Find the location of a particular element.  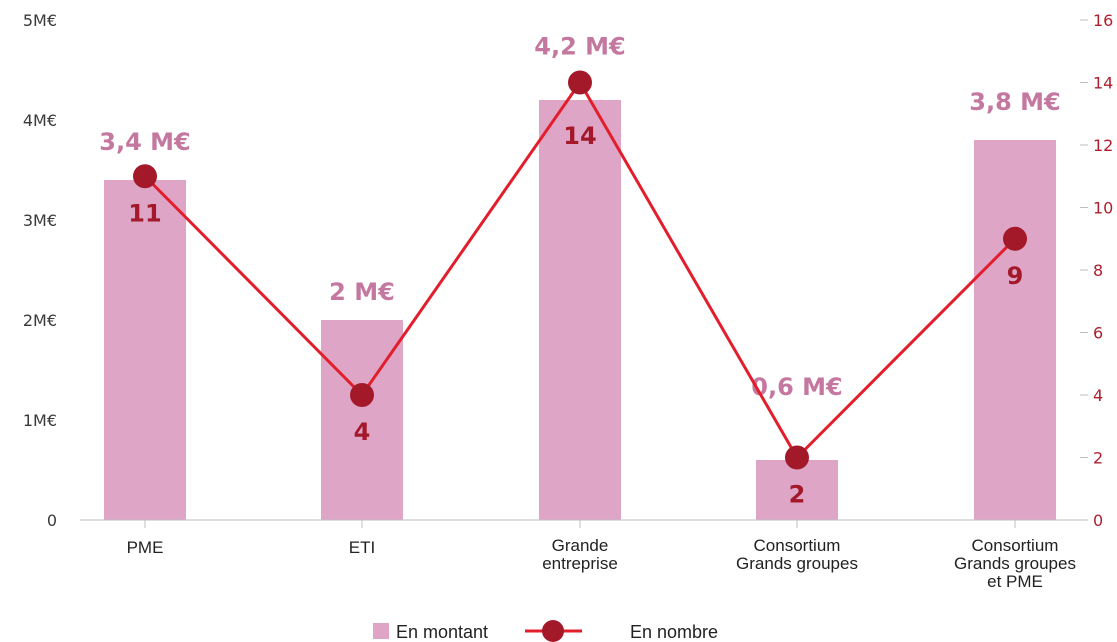

bar-value-label: 2 M€ is located at coordinates (362, 292).